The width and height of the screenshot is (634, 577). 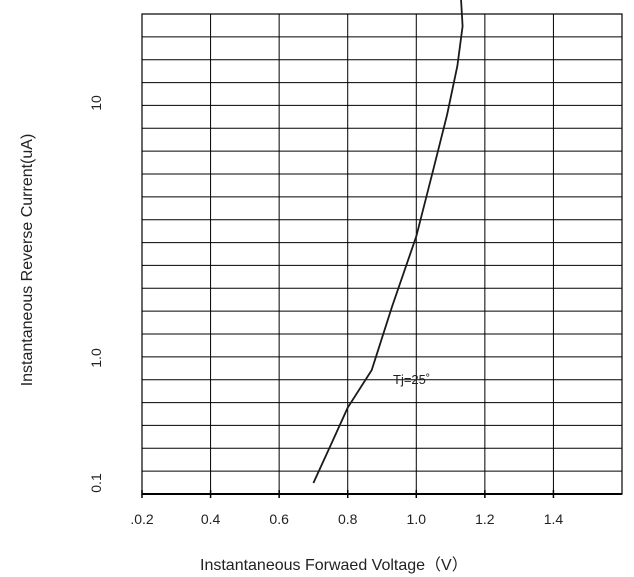 I want to click on y-tick-label: 10, so click(x=96, y=103).